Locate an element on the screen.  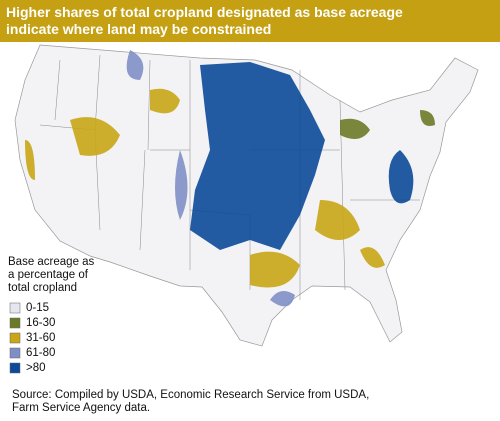
legend-label: 61-80 is located at coordinates (40, 353).